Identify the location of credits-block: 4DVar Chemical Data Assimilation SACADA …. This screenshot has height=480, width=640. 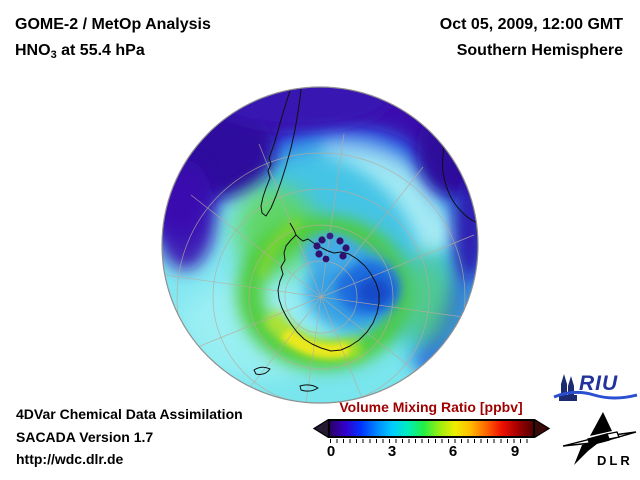
(129, 437).